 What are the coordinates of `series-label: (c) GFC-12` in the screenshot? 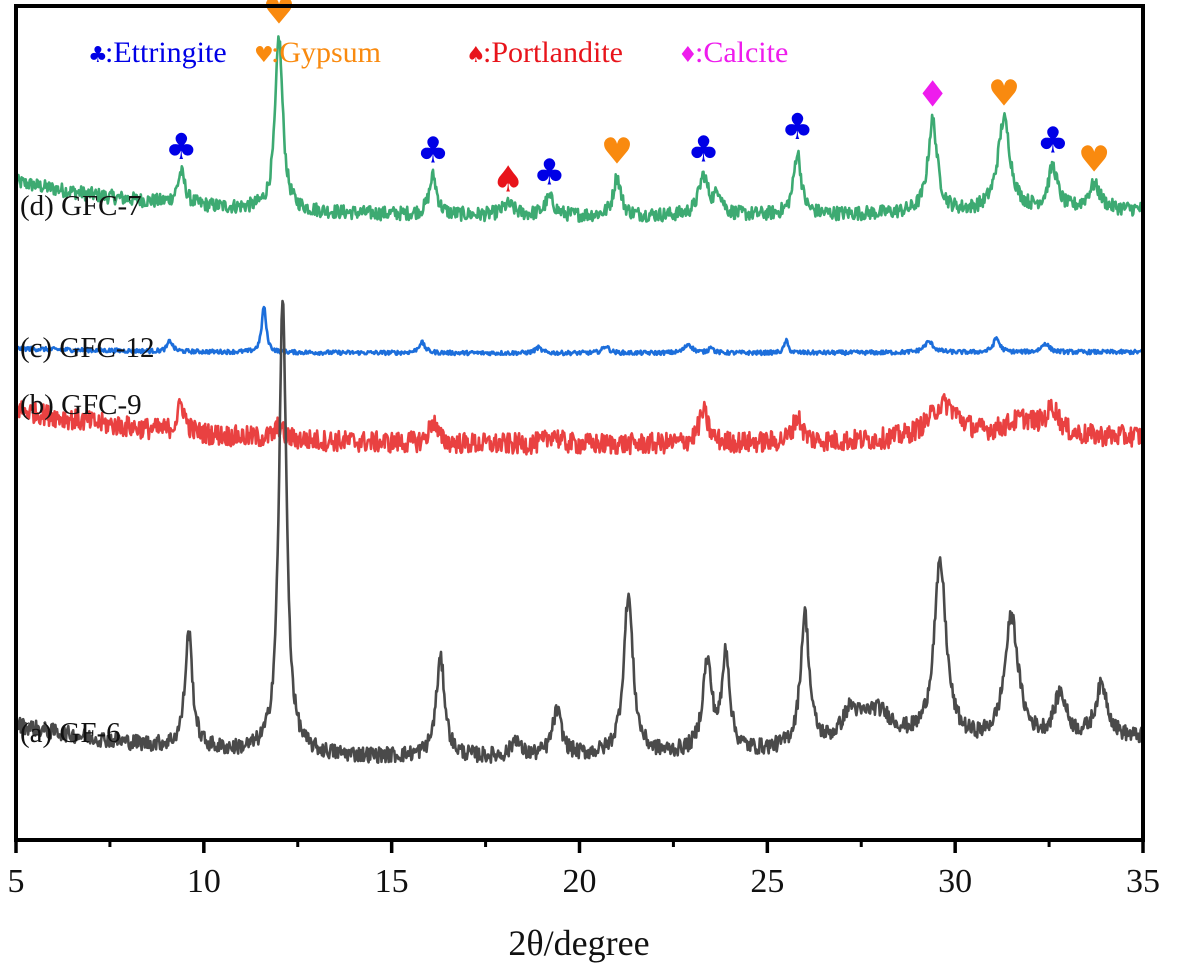 It's located at (87, 348).